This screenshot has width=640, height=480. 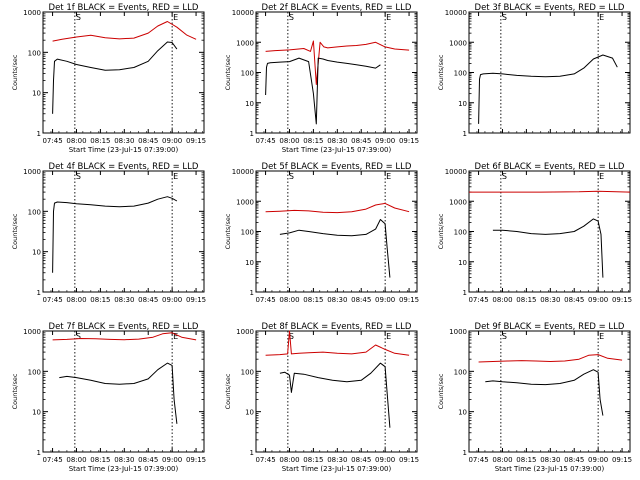 I want to click on chart-title: Det 9f BLACK = Events, RED = LLD, so click(x=550, y=327).